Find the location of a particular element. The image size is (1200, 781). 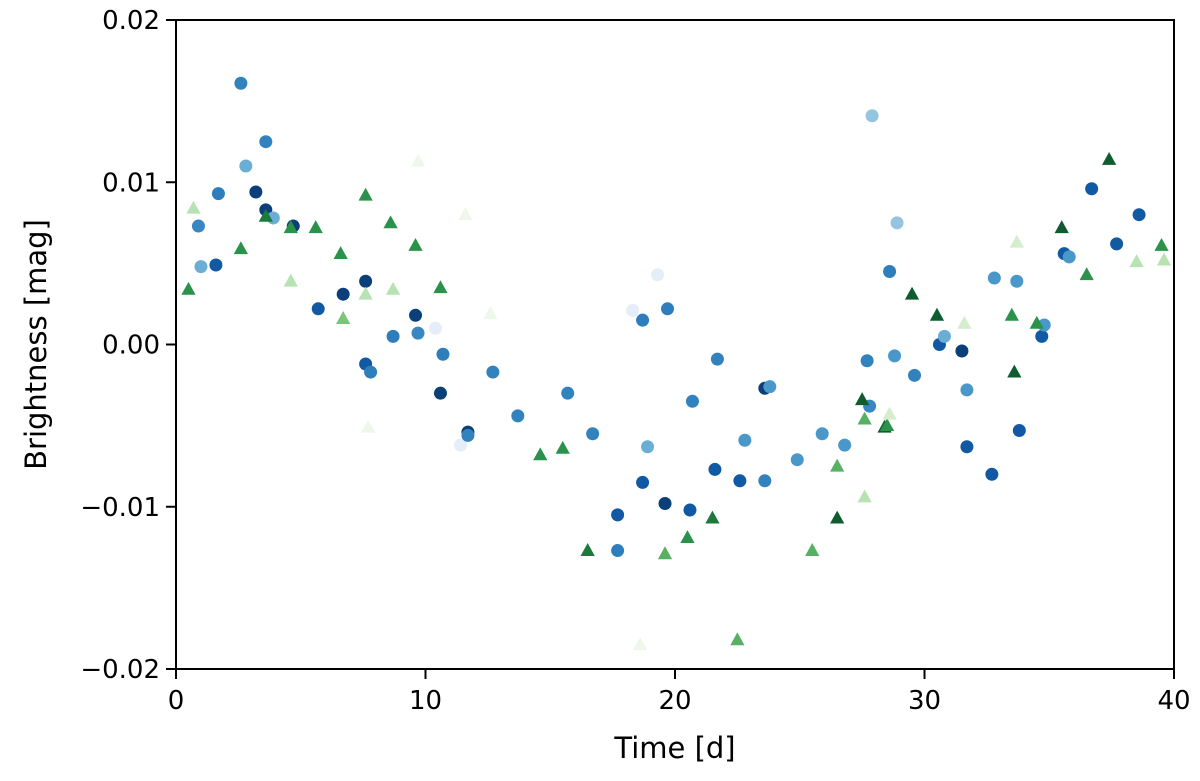

y-axis-label: Brightness [mag] is located at coordinates (36, 344).